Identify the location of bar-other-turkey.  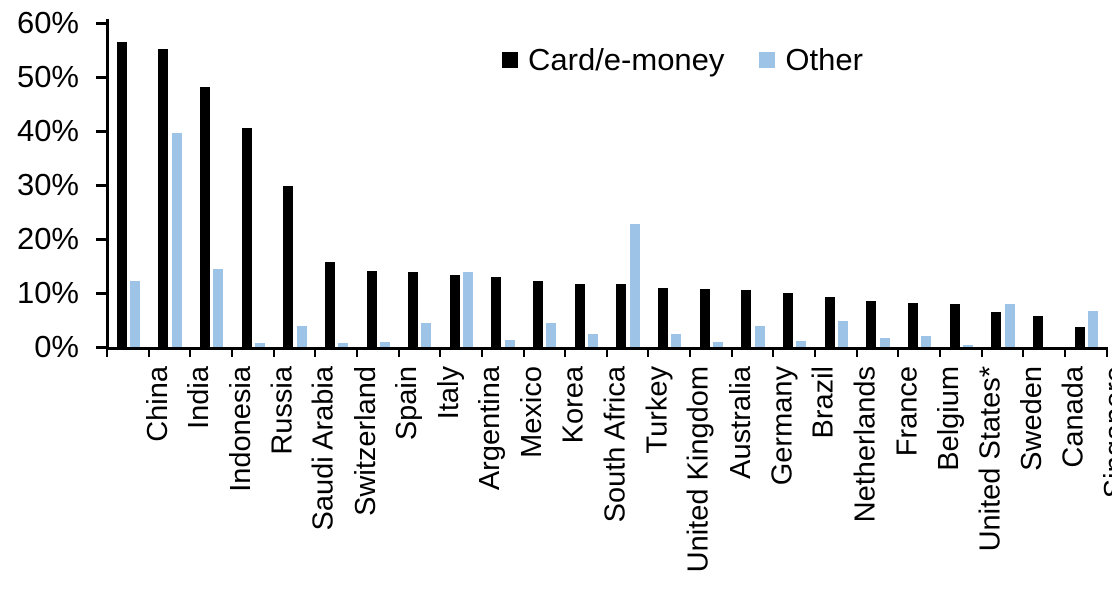
(634, 285).